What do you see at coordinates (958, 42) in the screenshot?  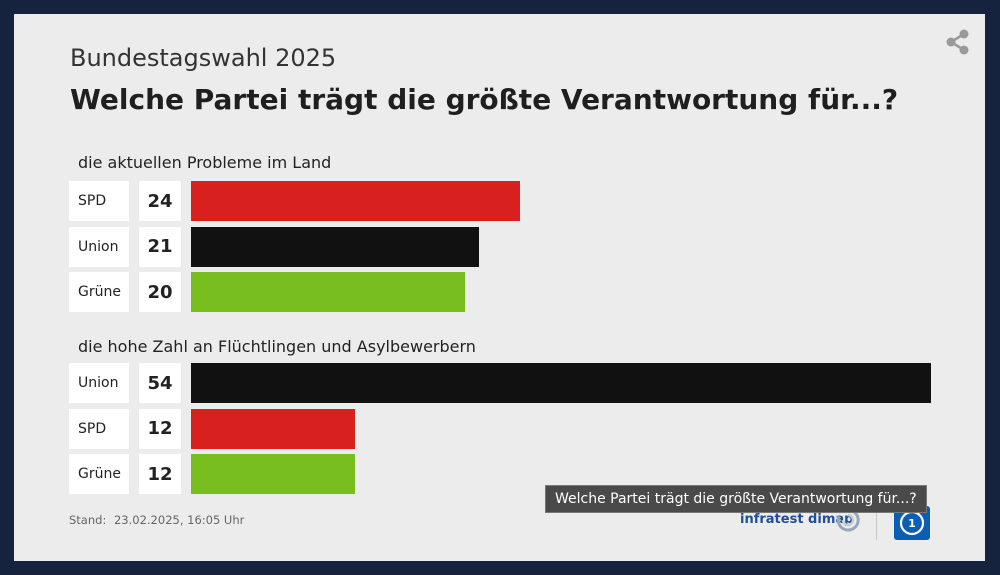 I see `share-icon` at bounding box center [958, 42].